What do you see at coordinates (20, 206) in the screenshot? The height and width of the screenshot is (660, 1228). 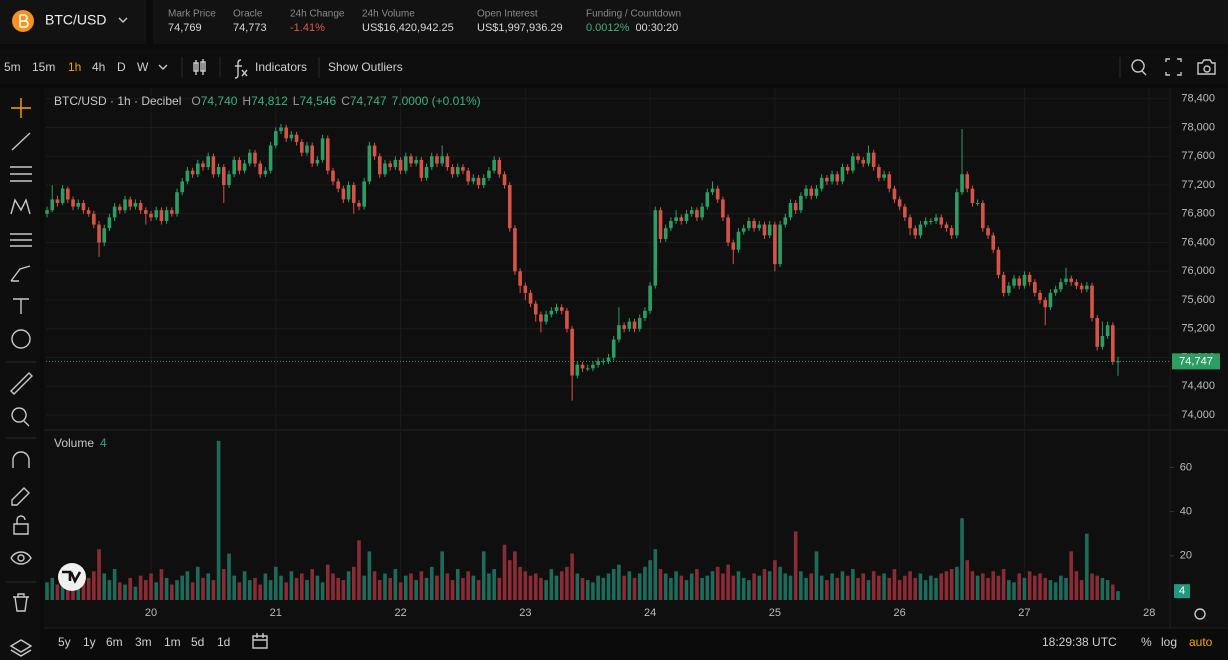 I see `pattern-tool` at bounding box center [20, 206].